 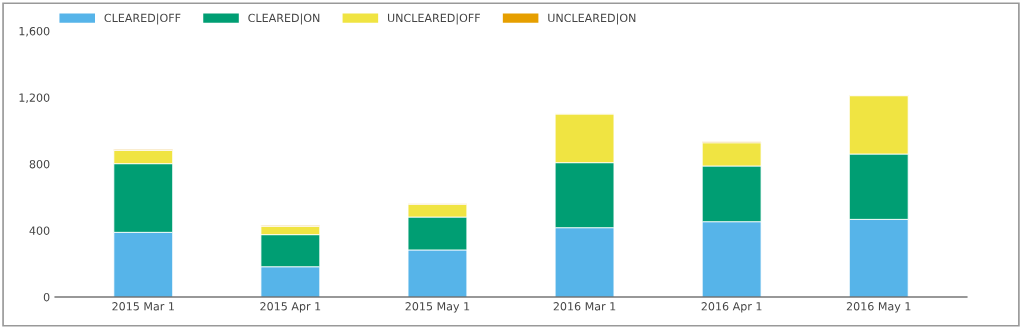 What do you see at coordinates (731, 307) in the screenshot?
I see `x-tick-label: 2016 Apr 1` at bounding box center [731, 307].